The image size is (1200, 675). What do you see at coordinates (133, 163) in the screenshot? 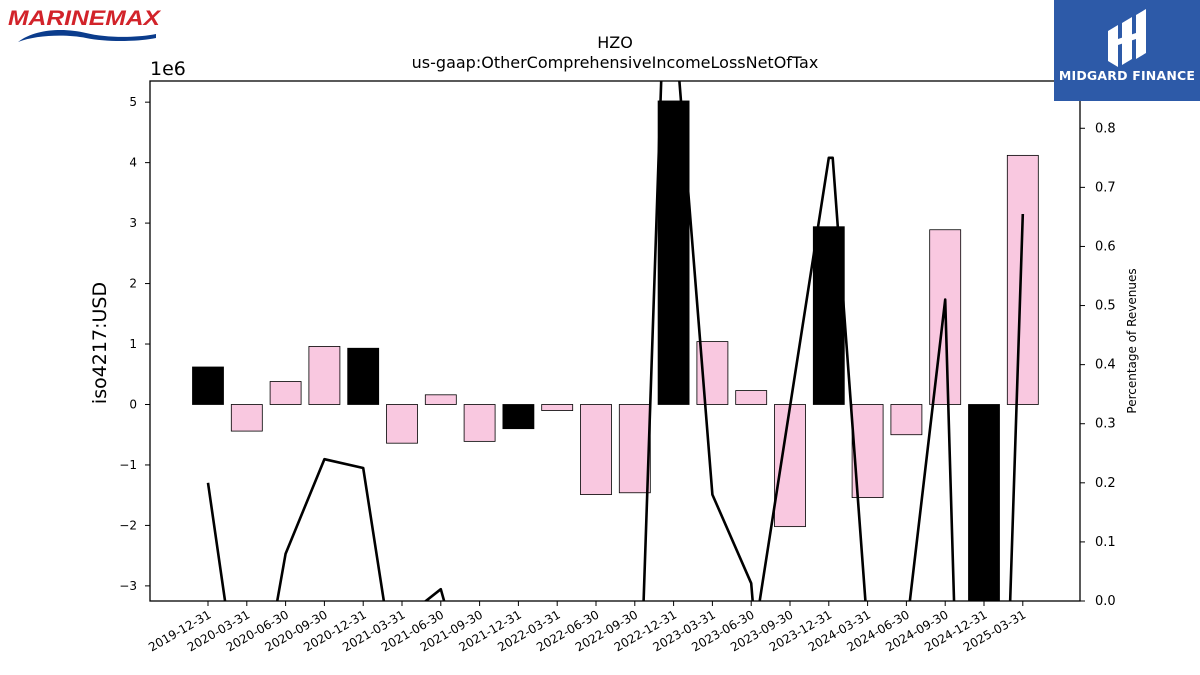
I see `y-tick-label: 4` at bounding box center [133, 163].